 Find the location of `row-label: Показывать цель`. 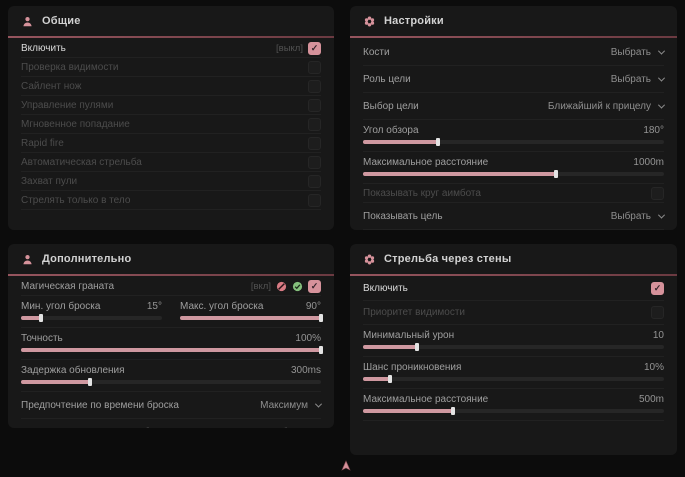

row-label: Показывать цель is located at coordinates (403, 216).